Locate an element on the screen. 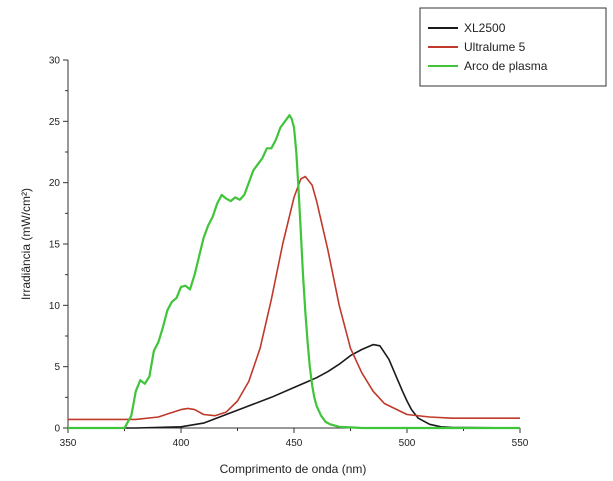  x-tick-label: 450 is located at coordinates (294, 443).